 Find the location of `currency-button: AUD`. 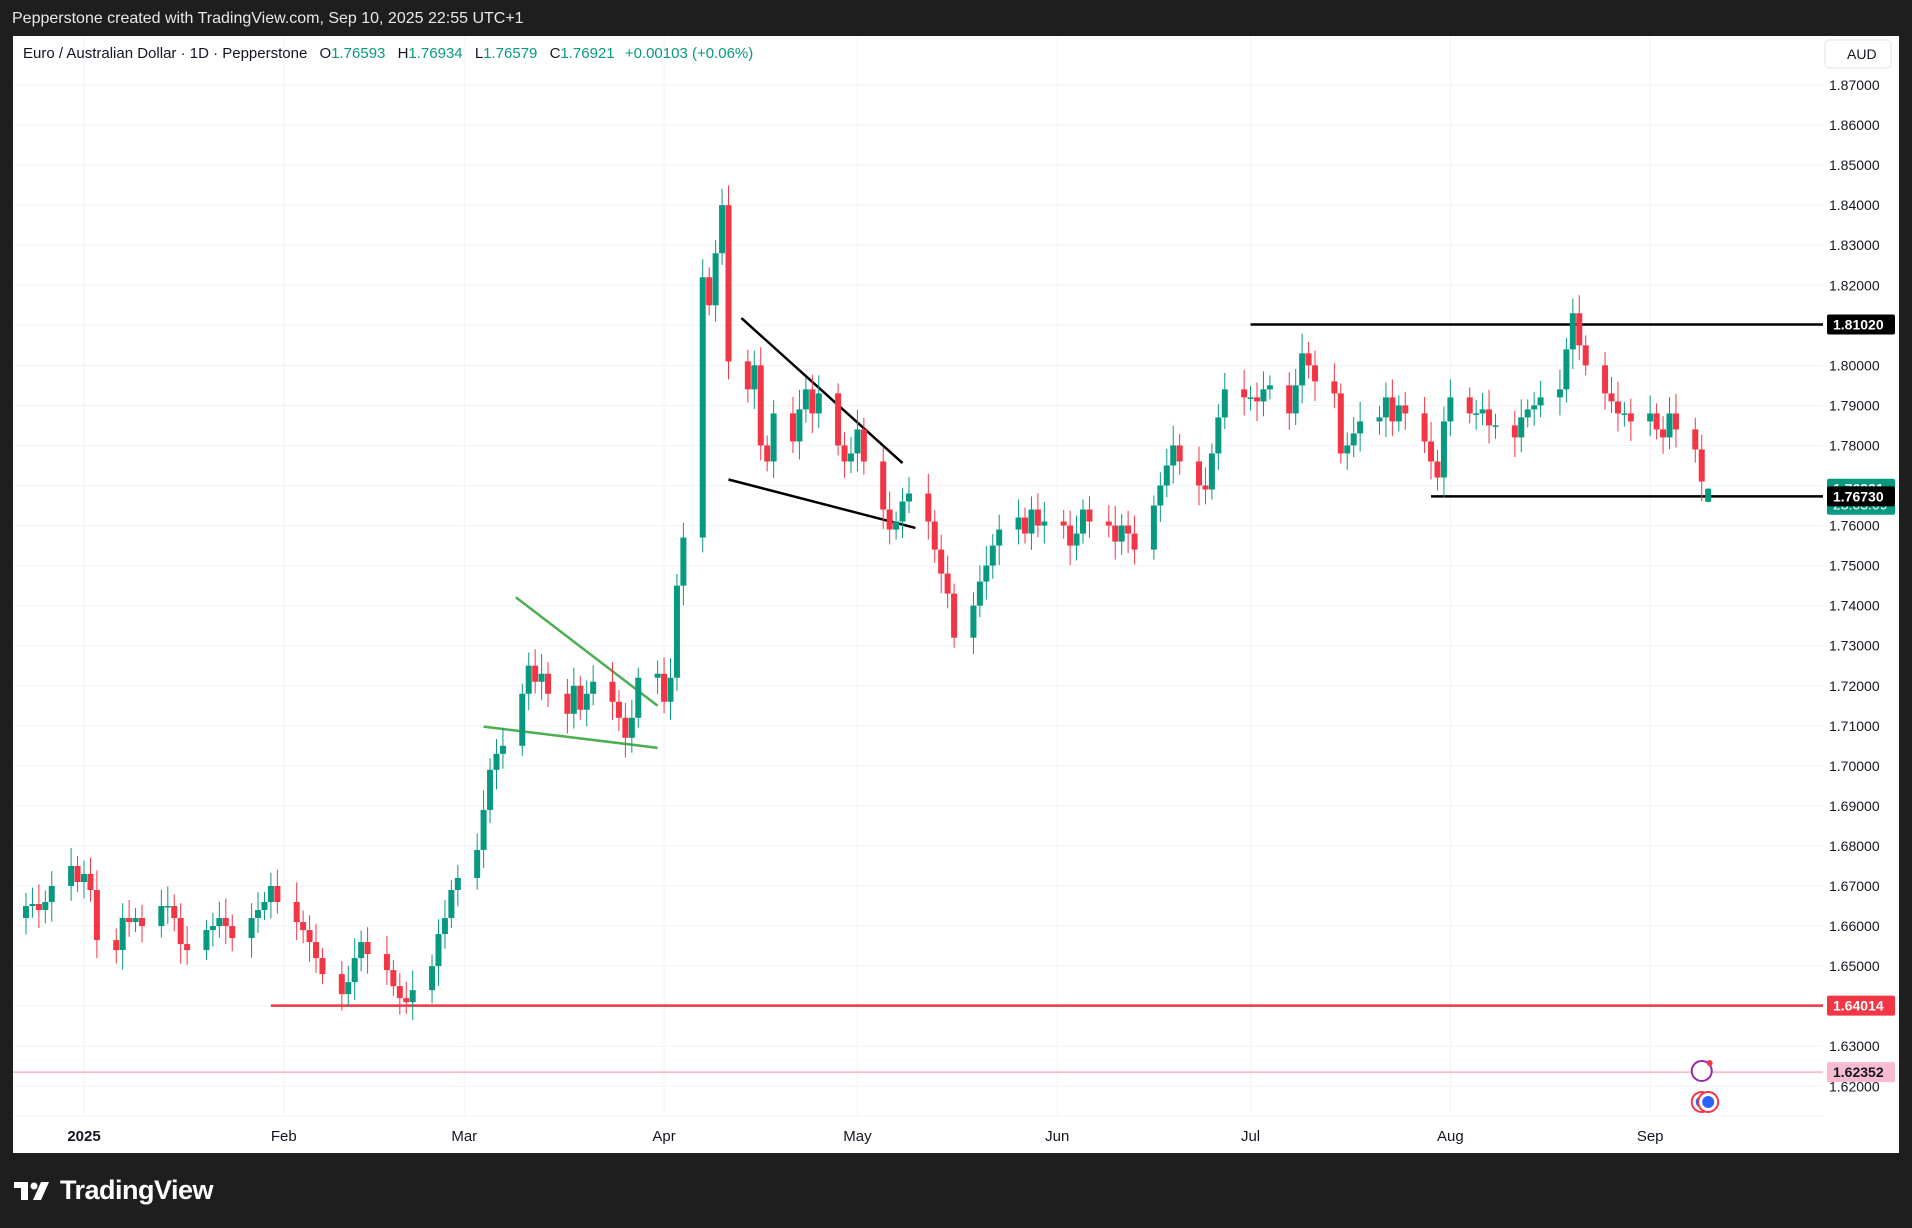

currency-button: AUD is located at coordinates (1858, 54).